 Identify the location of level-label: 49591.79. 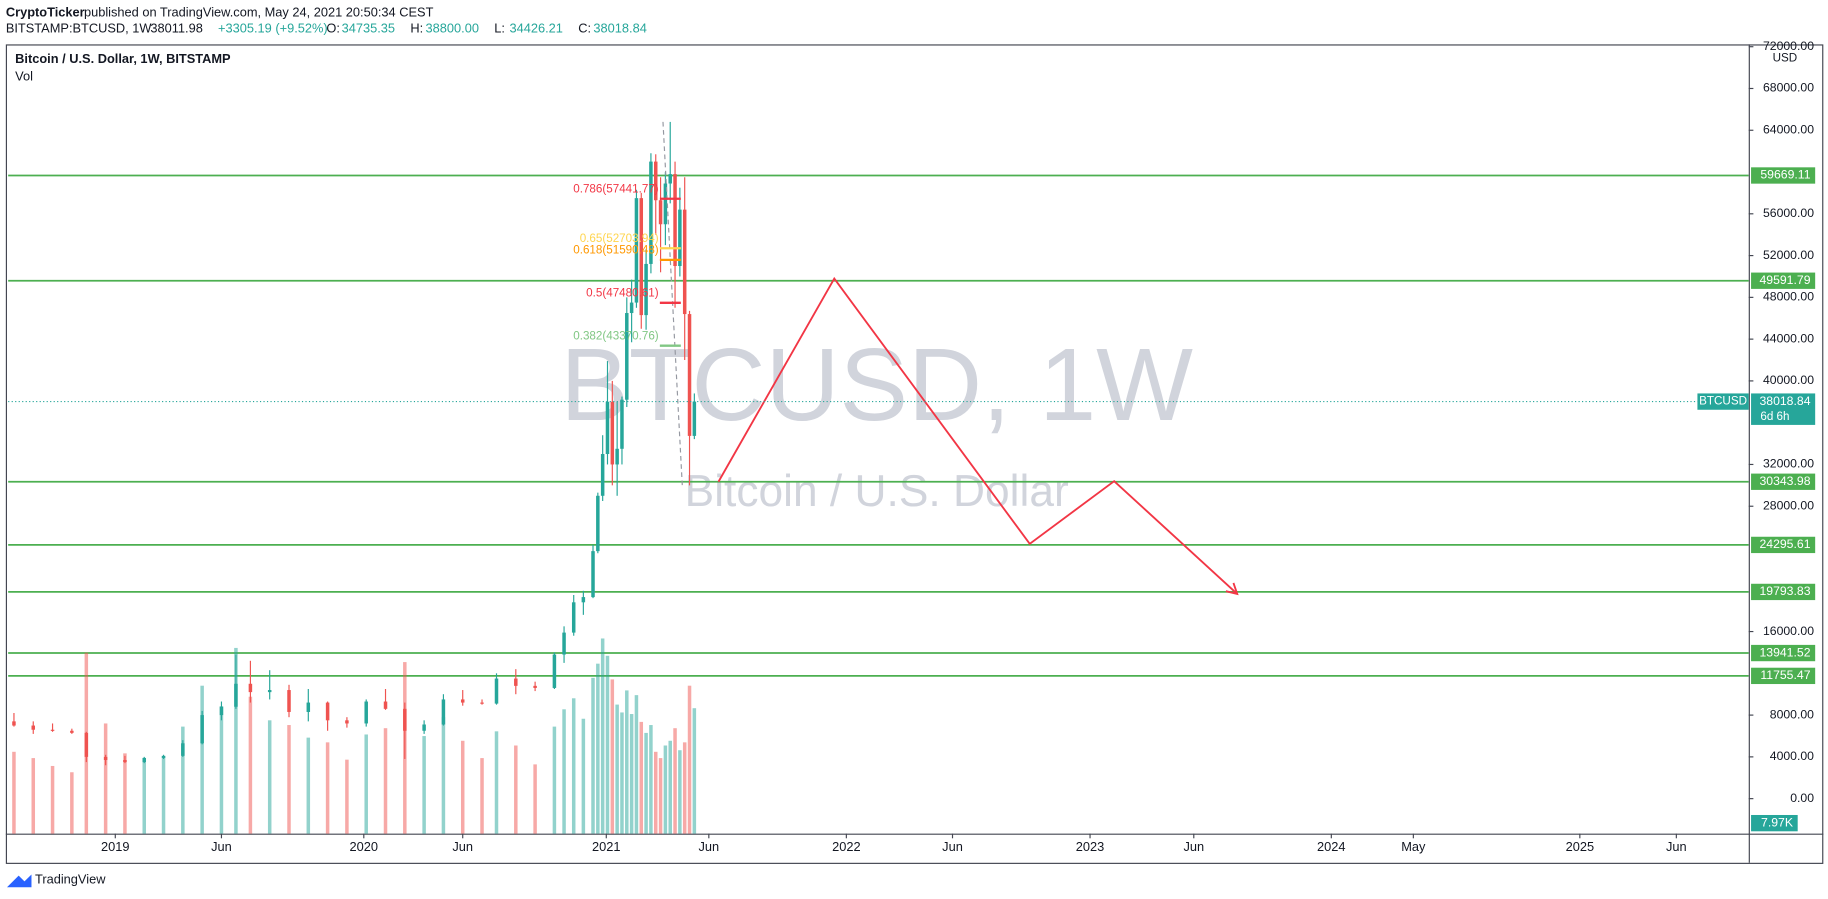
(1784, 280).